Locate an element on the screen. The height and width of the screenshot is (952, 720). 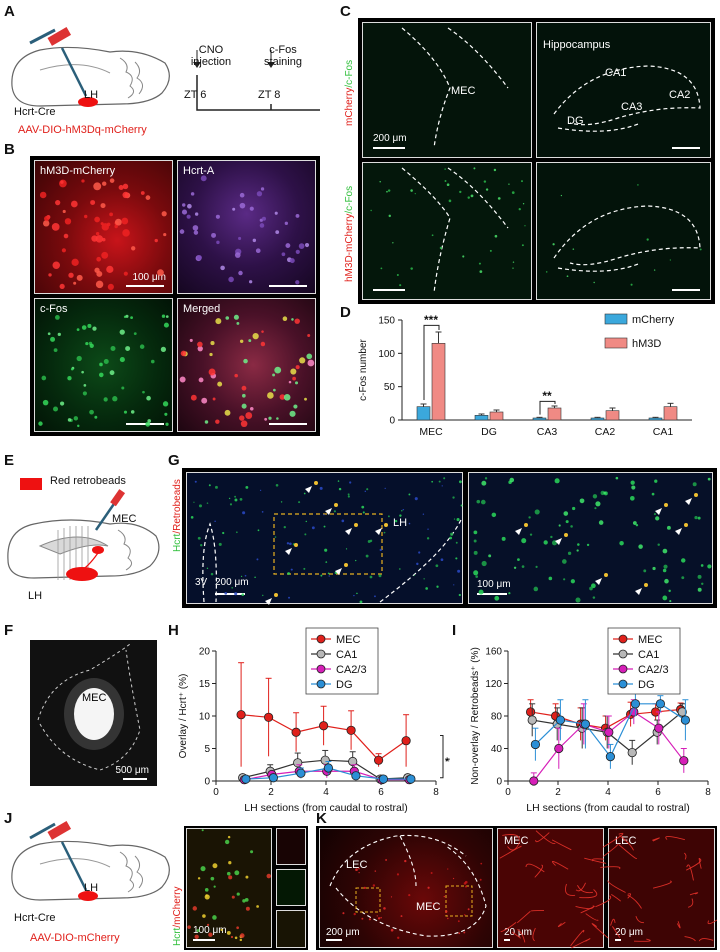
tile-hcrt-a: Hcrt-A is located at coordinates (246, 227).